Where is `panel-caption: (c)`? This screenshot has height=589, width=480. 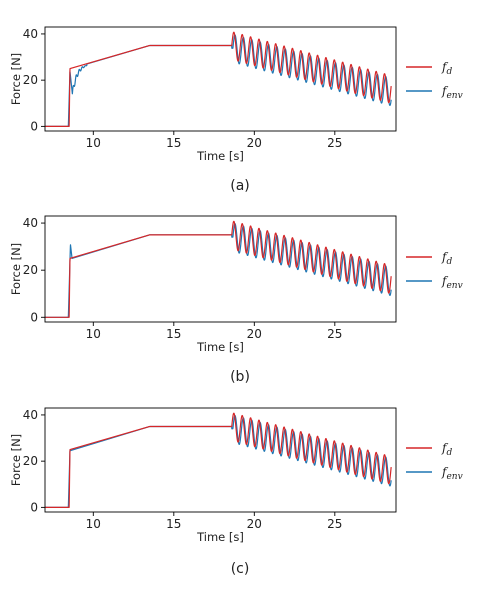 panel-caption: (c) is located at coordinates (240, 569).